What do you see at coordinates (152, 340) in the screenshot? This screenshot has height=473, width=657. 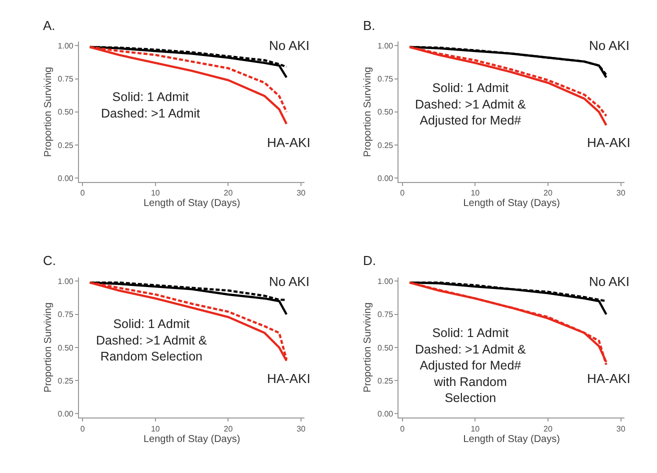 I see `annotation: Solid: 1 Admit Dashed: >1 Admit & Random Selection` at bounding box center [152, 340].